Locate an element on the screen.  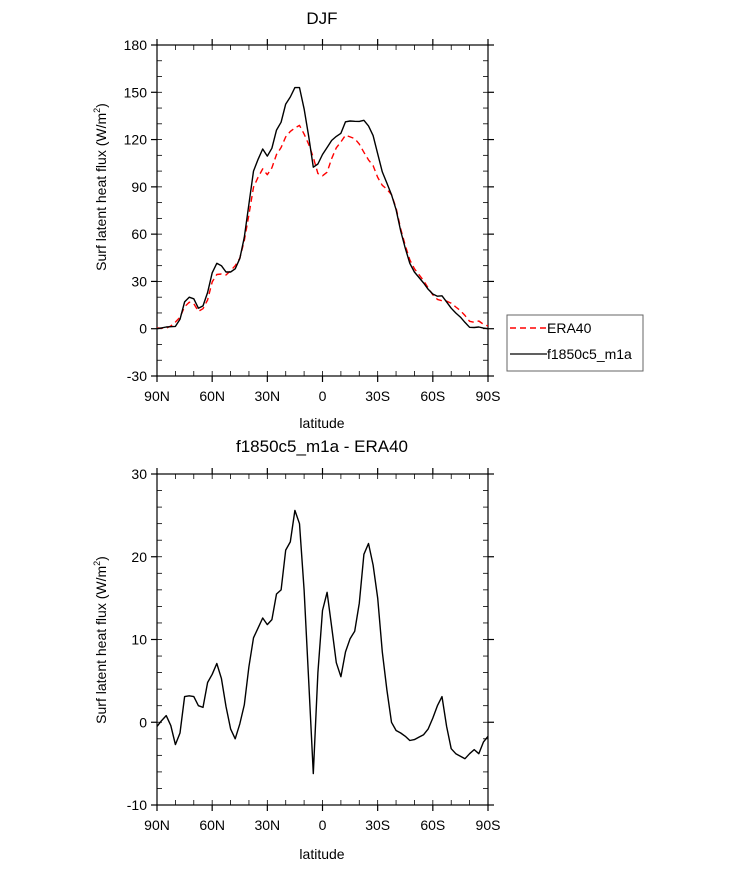
y-tick-label: 150 is located at coordinates (136, 92).